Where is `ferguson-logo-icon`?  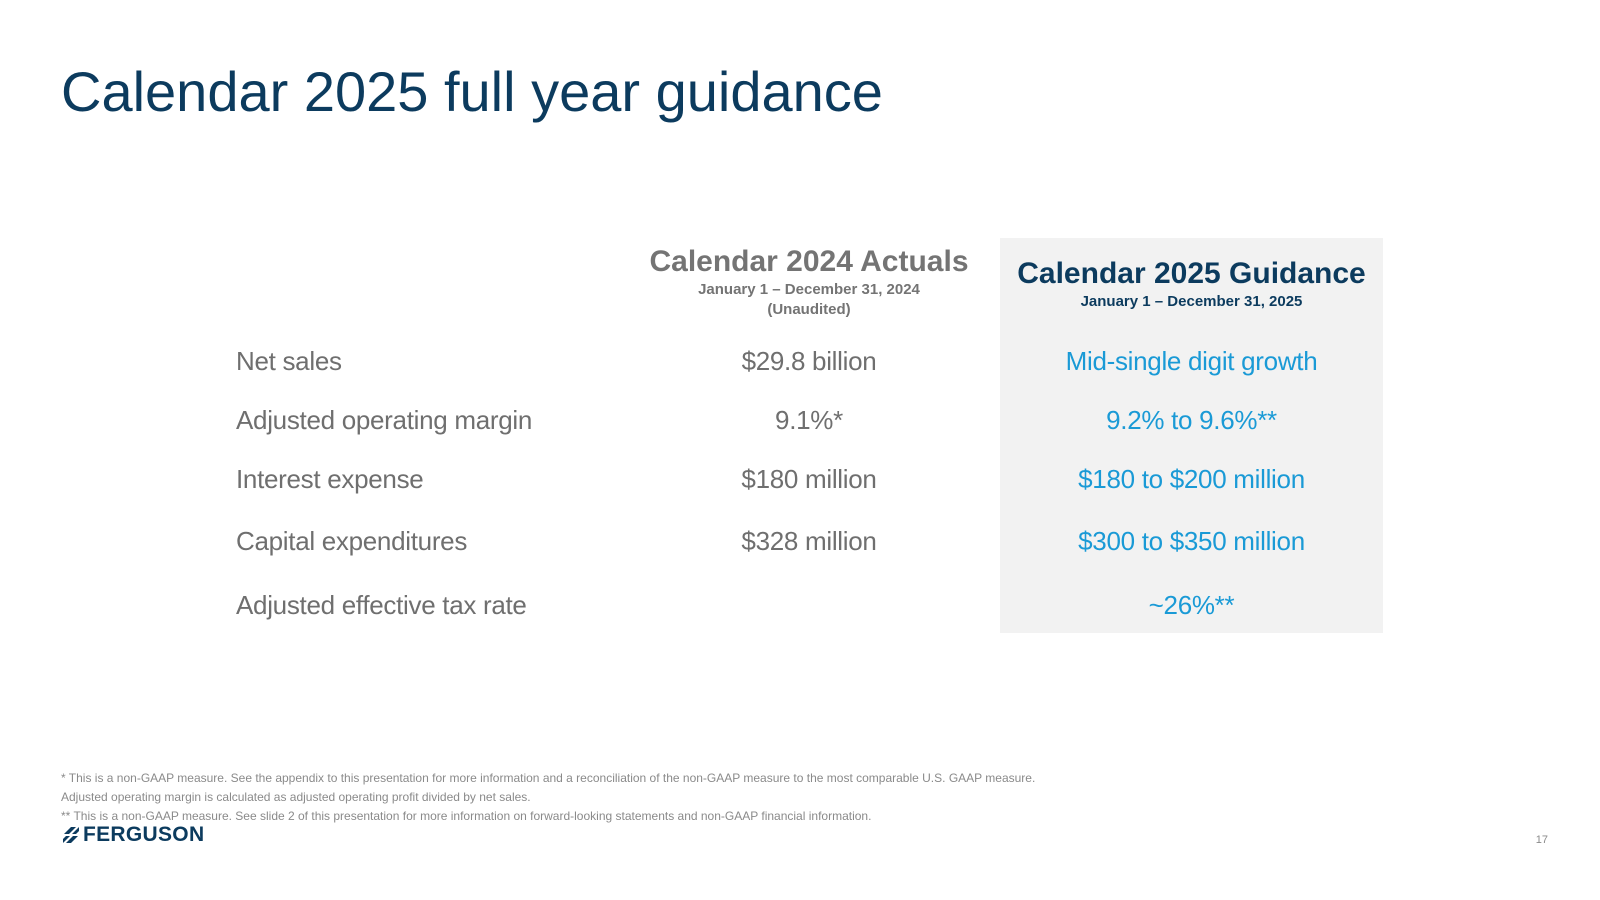
ferguson-logo-icon is located at coordinates (71, 835).